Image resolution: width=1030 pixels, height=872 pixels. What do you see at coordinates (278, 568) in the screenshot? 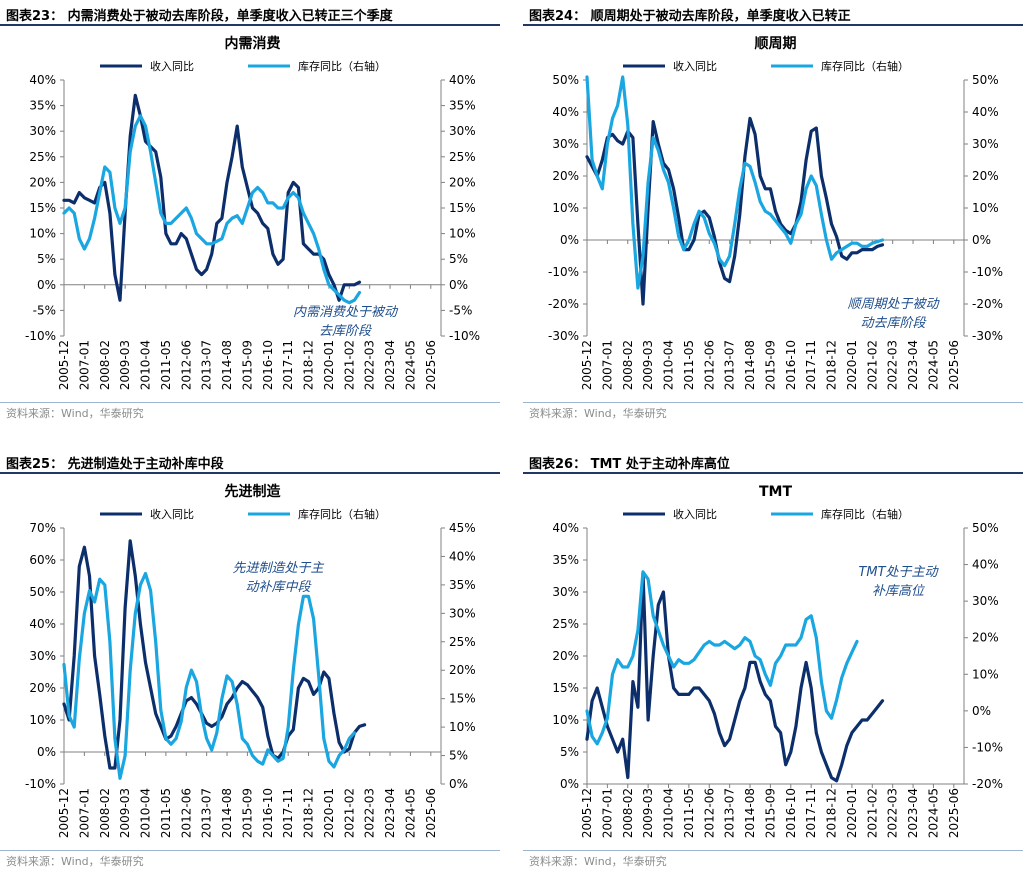
I see `annotation-text: 先进制造处于主` at bounding box center [278, 568].